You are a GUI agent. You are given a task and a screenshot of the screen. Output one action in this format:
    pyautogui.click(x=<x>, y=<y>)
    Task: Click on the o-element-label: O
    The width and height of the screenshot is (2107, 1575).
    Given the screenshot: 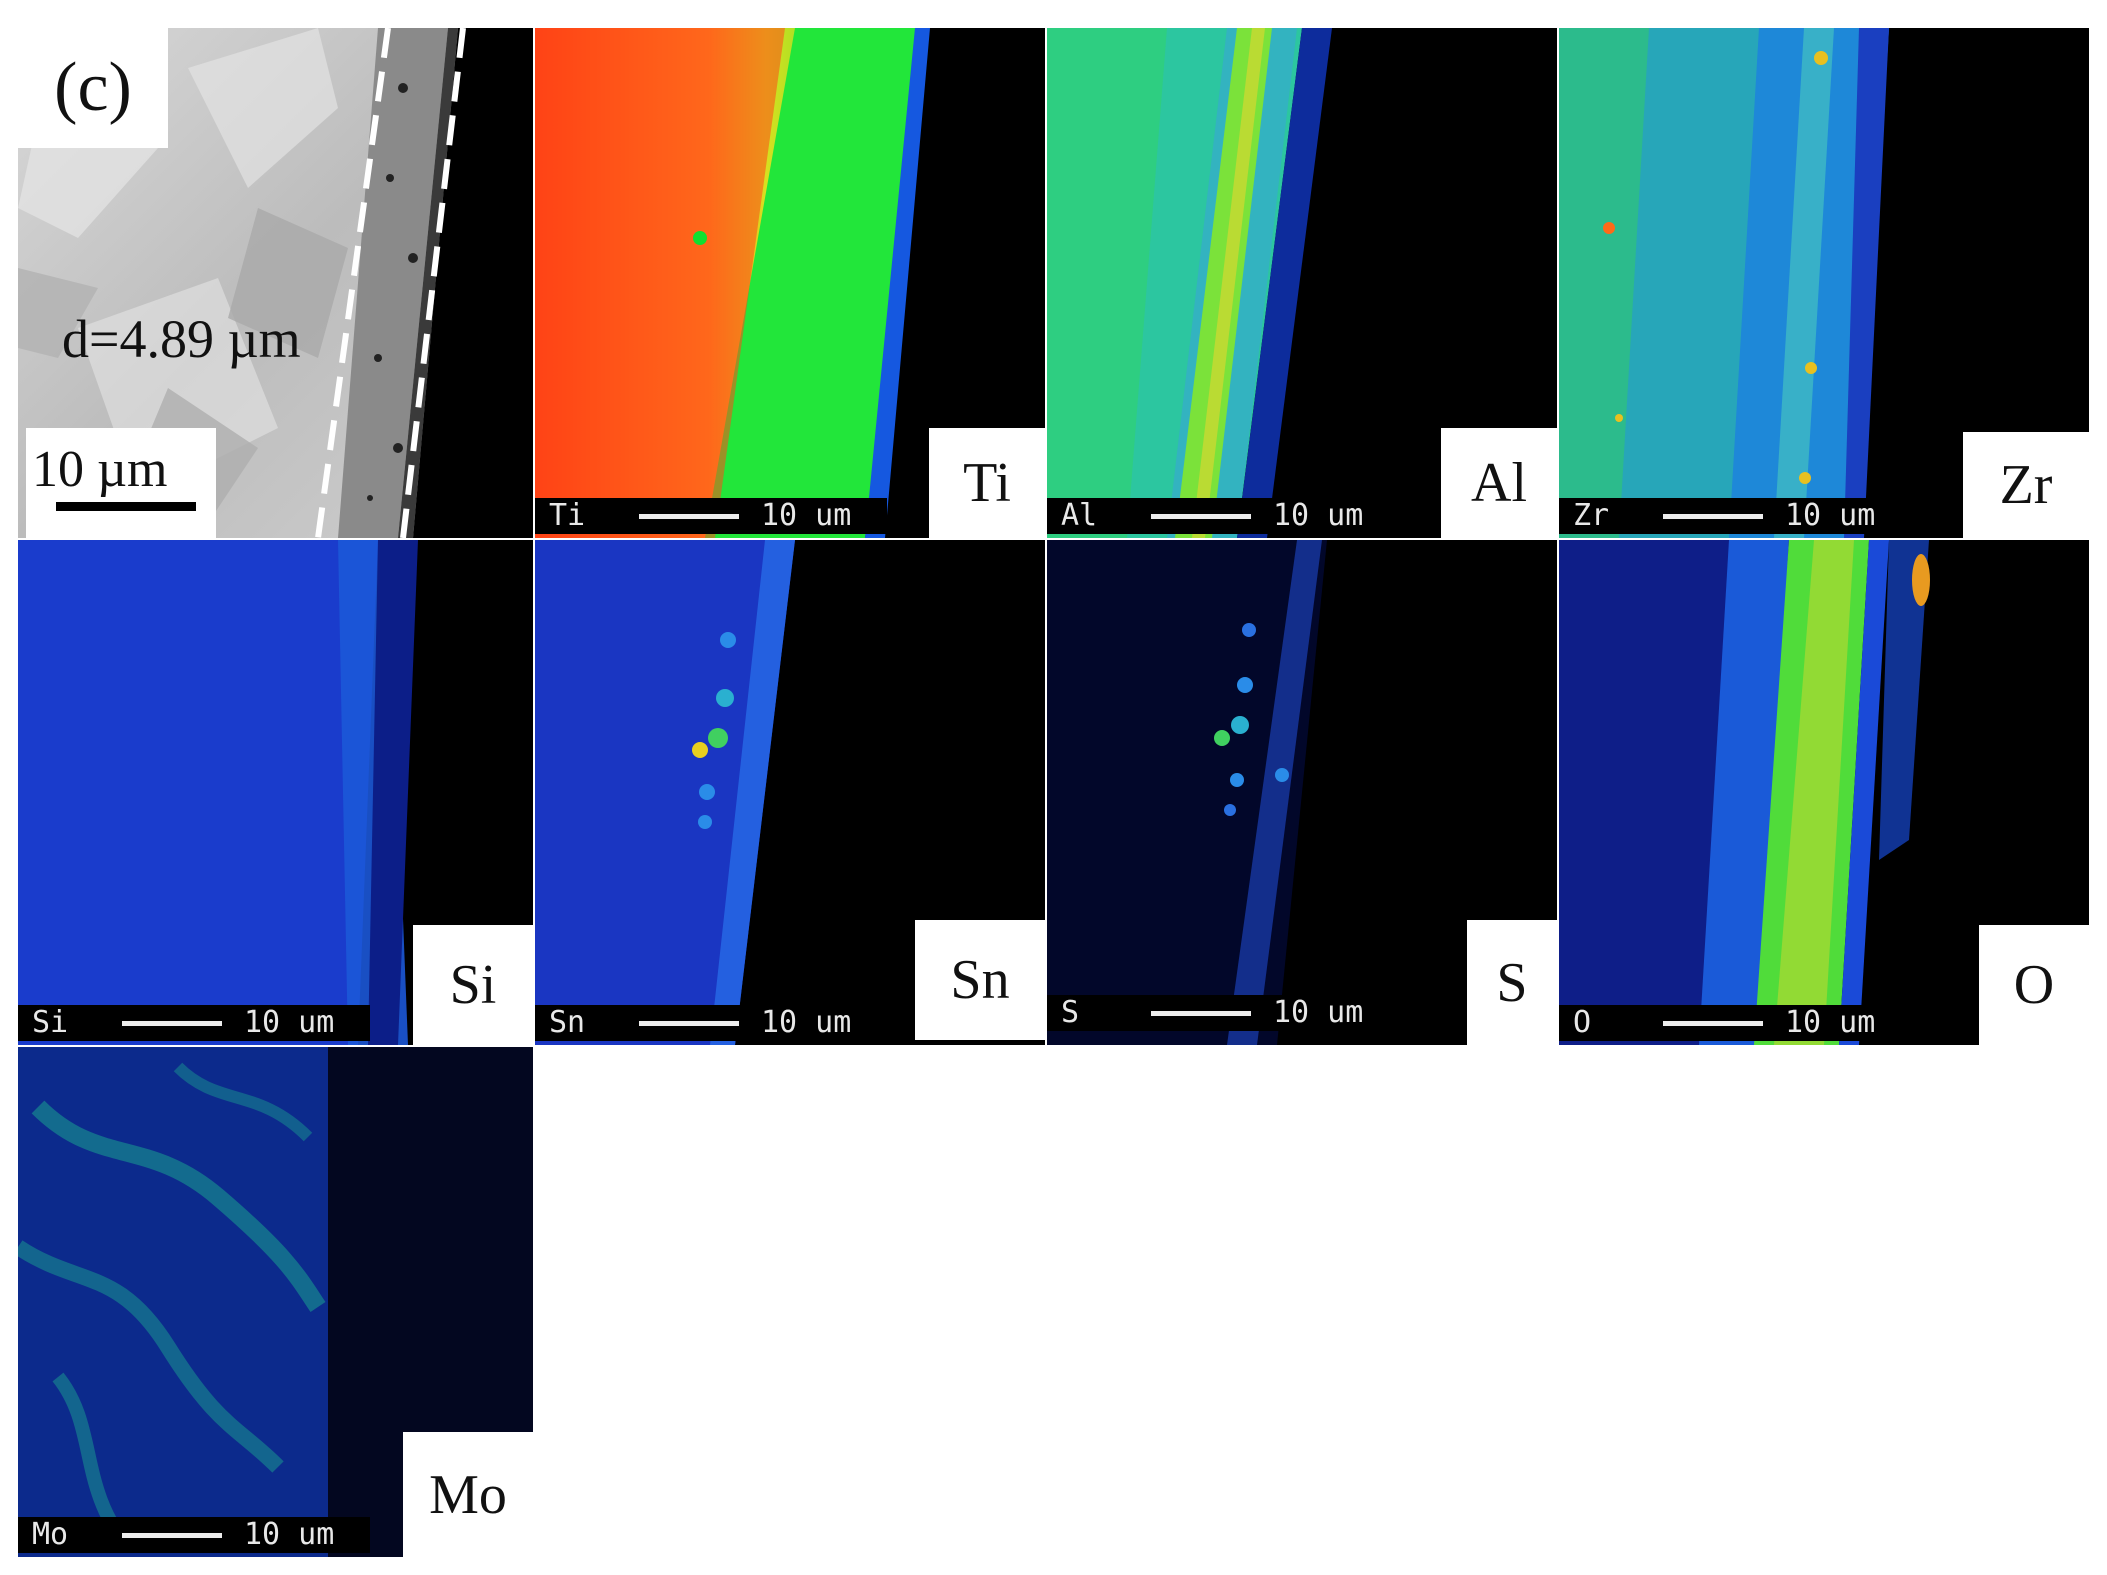 What is the action you would take?
    pyautogui.click(x=2034, y=985)
    